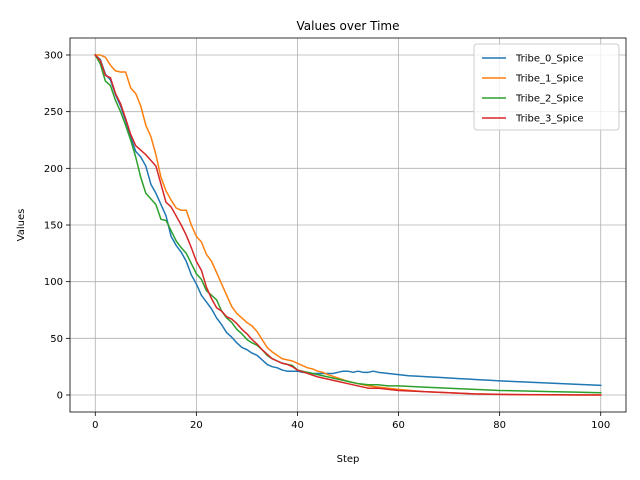 The width and height of the screenshot is (640, 480). What do you see at coordinates (53, 226) in the screenshot?
I see `y-tick-label: 150` at bounding box center [53, 226].